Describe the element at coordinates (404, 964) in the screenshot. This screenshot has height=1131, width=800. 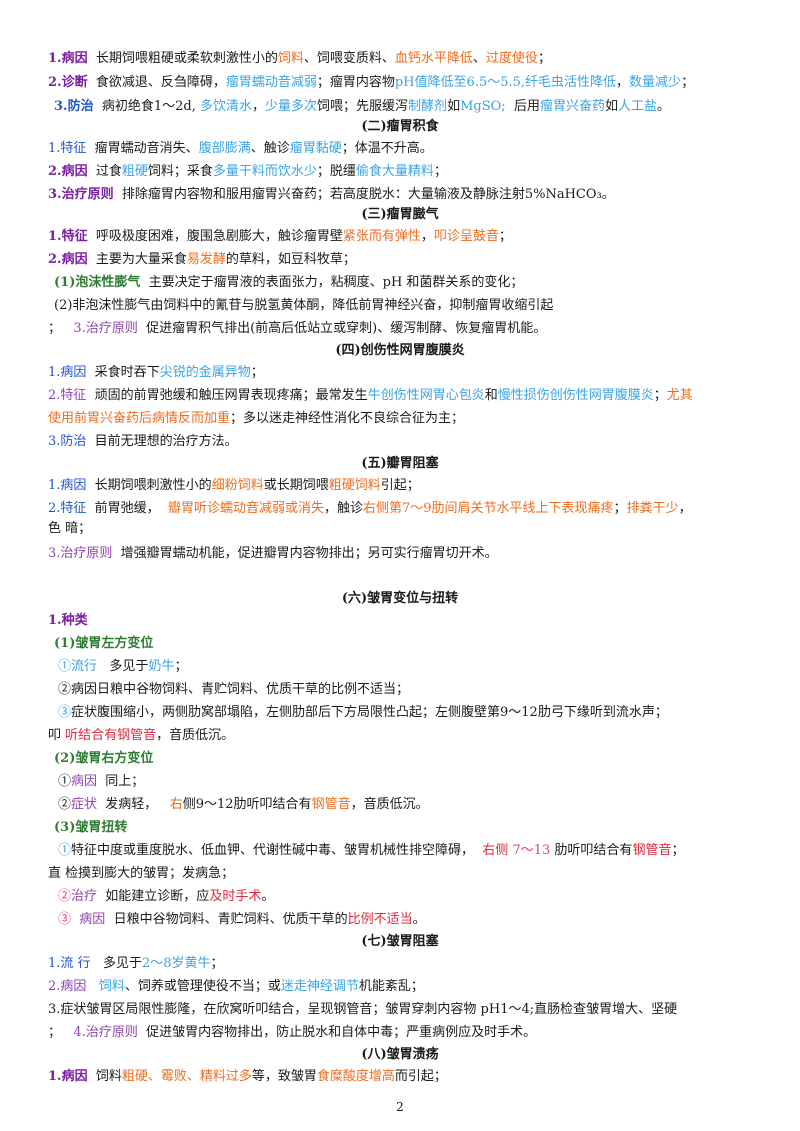
I see `s7-l1: 1.流 行 多见于2～8岁黄牛；` at that location.